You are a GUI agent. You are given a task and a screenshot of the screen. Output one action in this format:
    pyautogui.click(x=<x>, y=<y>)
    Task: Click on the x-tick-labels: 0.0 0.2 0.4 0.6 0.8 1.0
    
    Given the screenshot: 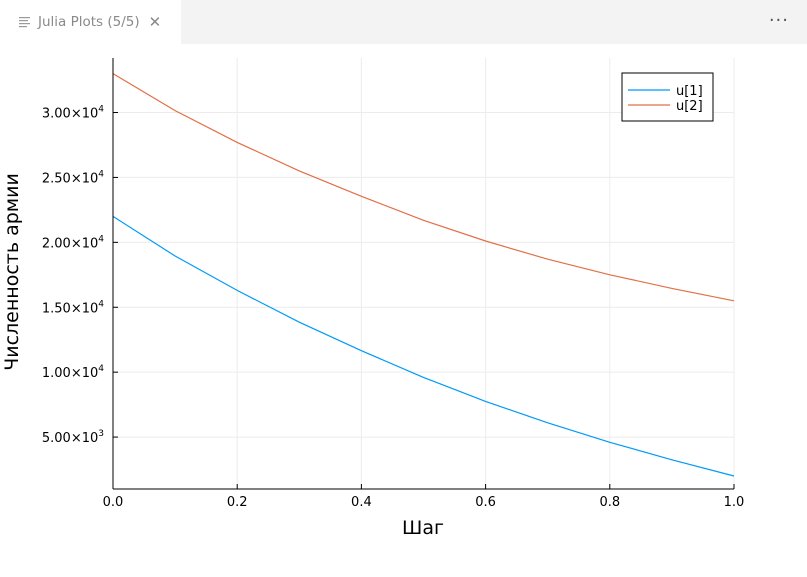 What is the action you would take?
    pyautogui.click(x=424, y=502)
    